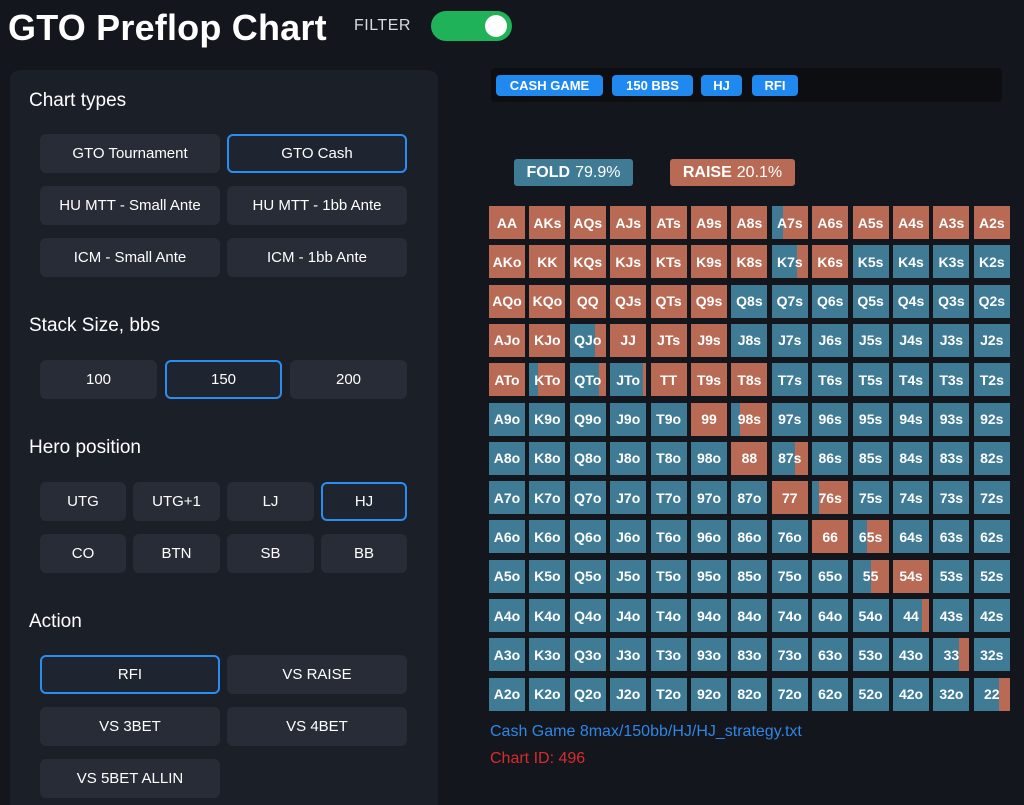 The width and height of the screenshot is (1024, 805). What do you see at coordinates (830, 655) in the screenshot?
I see `hand-cell-63o: 63o` at bounding box center [830, 655].